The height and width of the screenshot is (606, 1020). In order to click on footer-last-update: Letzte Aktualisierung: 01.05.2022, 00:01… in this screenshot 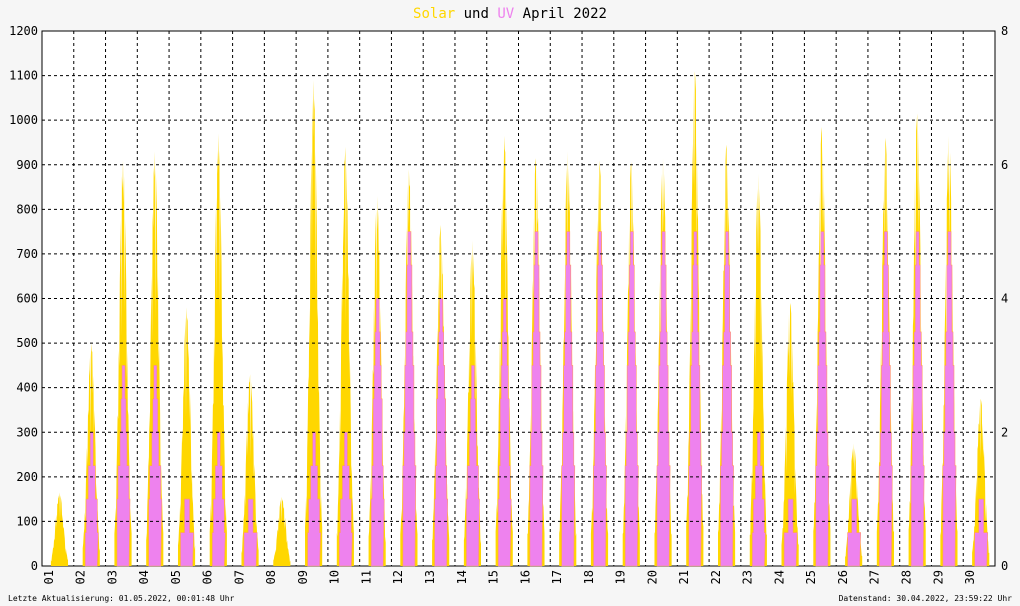, I will do `click(121, 598)`.